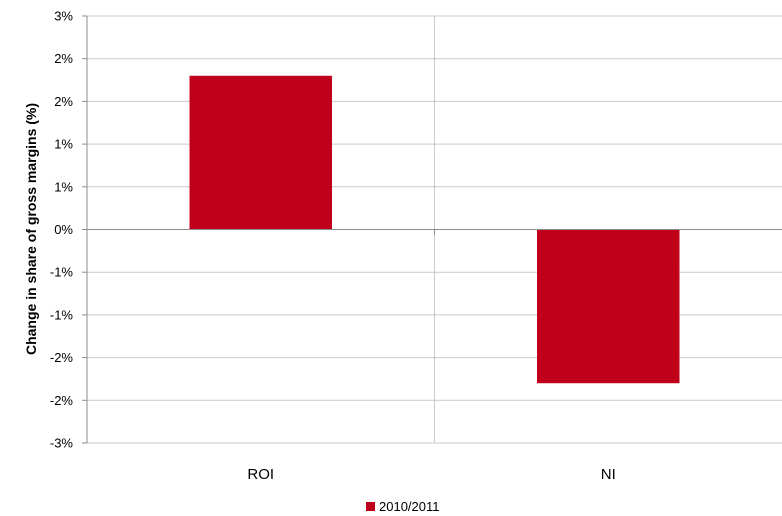 This screenshot has width=782, height=516. Describe the element at coordinates (608, 474) in the screenshot. I see `x-category-label: NI` at that location.